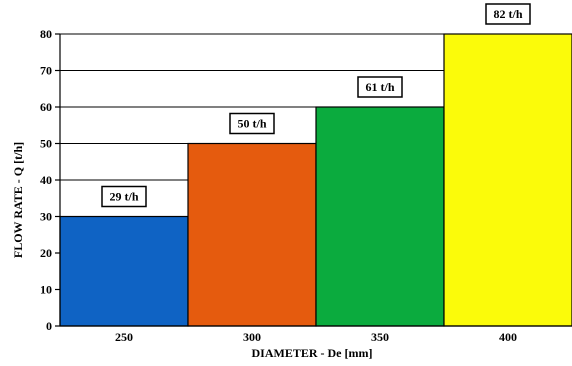  I want to click on data-label-400: 82 t/h, so click(508, 14).